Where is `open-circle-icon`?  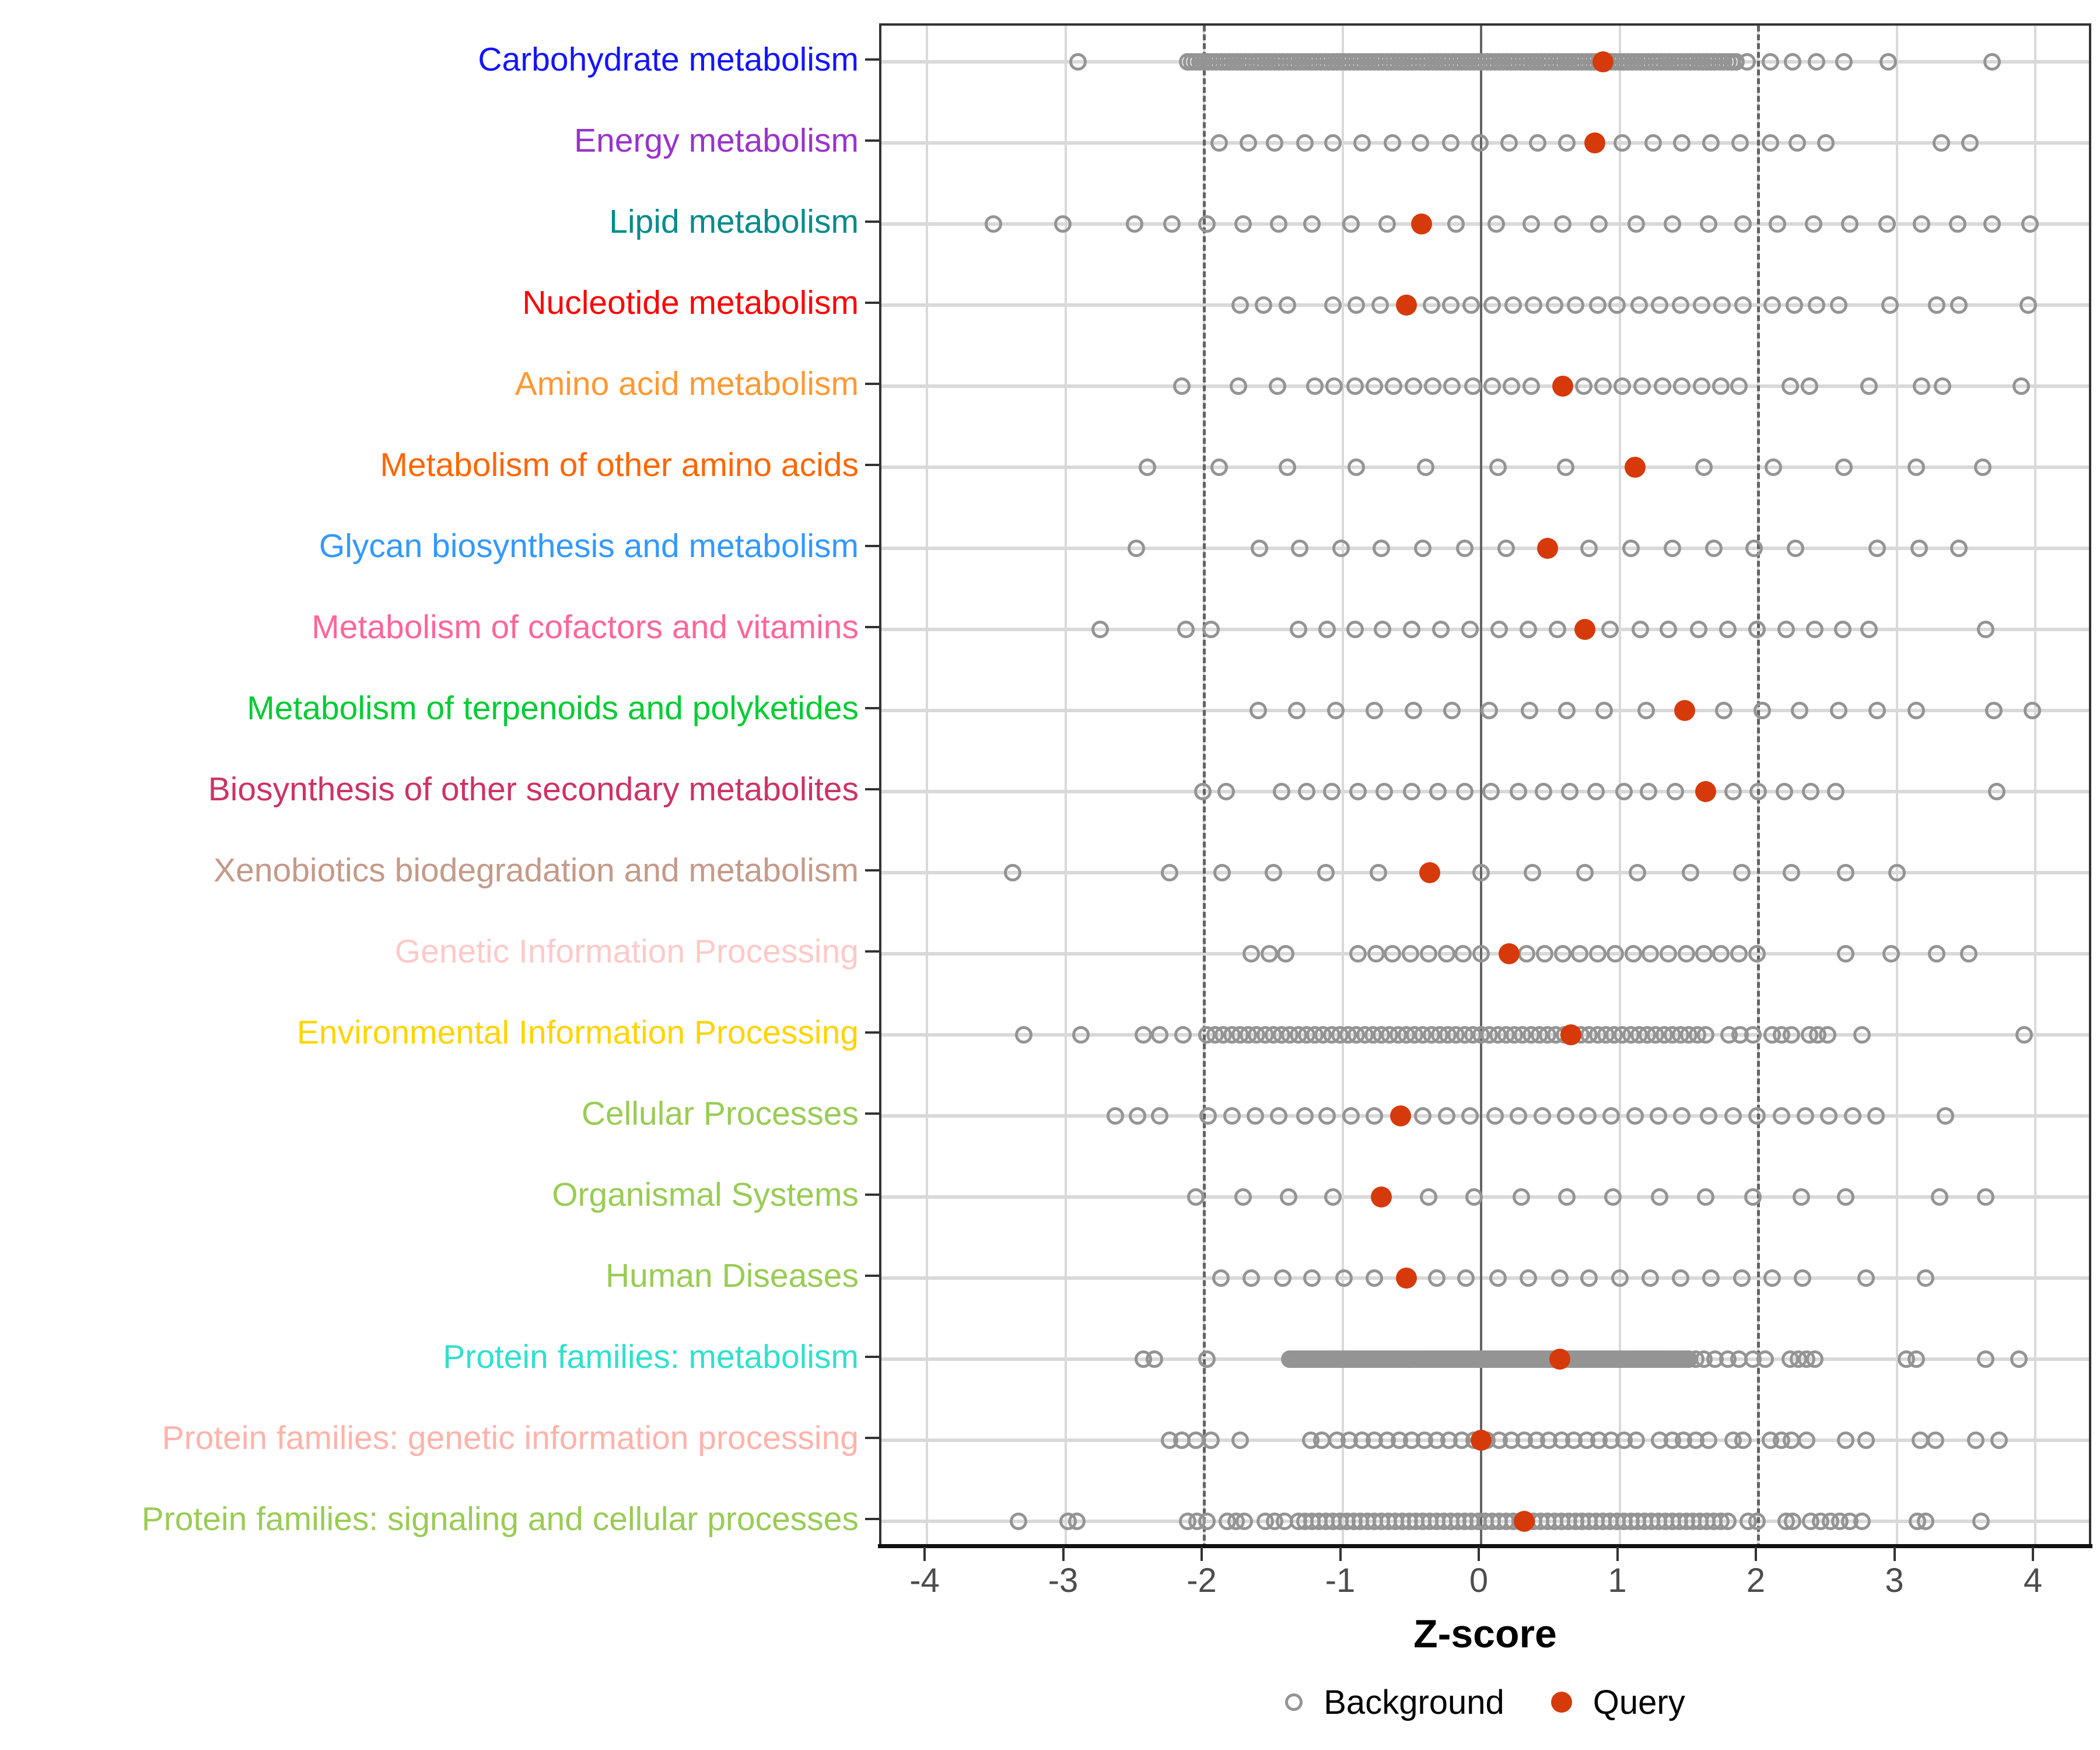 open-circle-icon is located at coordinates (1294, 1702).